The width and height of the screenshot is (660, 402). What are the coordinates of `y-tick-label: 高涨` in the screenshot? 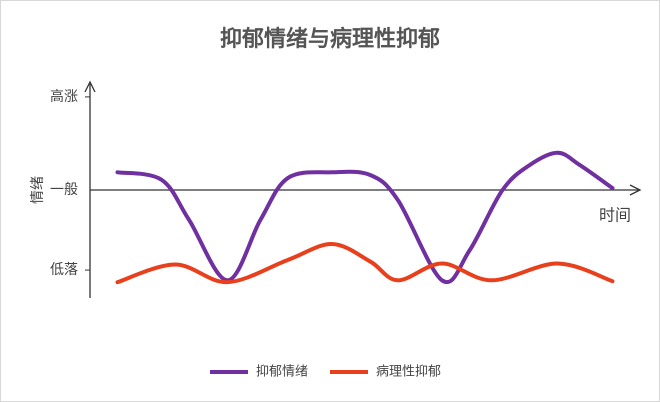 It's located at (64, 96).